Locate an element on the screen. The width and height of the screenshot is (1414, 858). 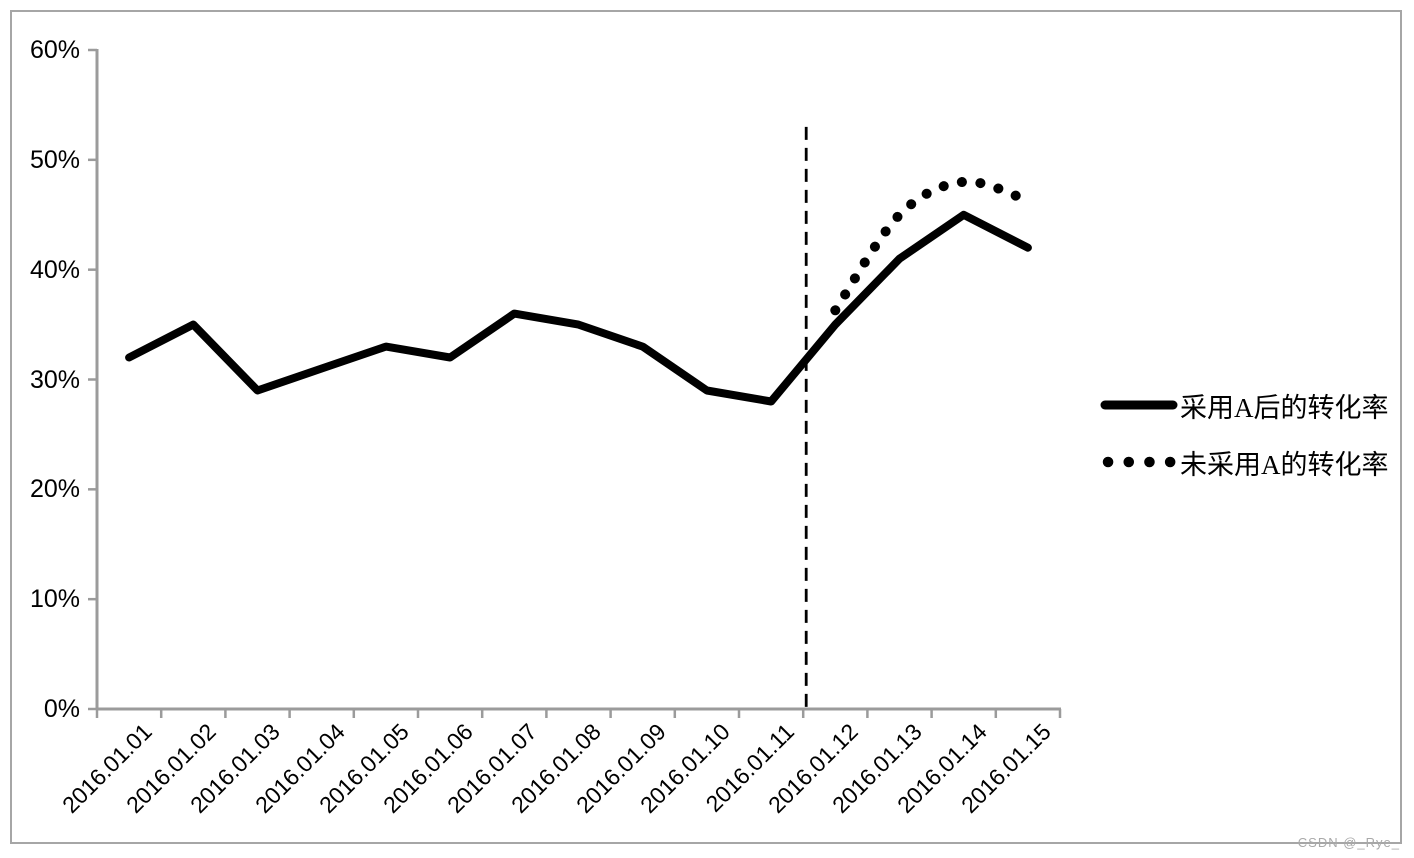
watermark: CSDN @_Rye_ is located at coordinates (1348, 842).